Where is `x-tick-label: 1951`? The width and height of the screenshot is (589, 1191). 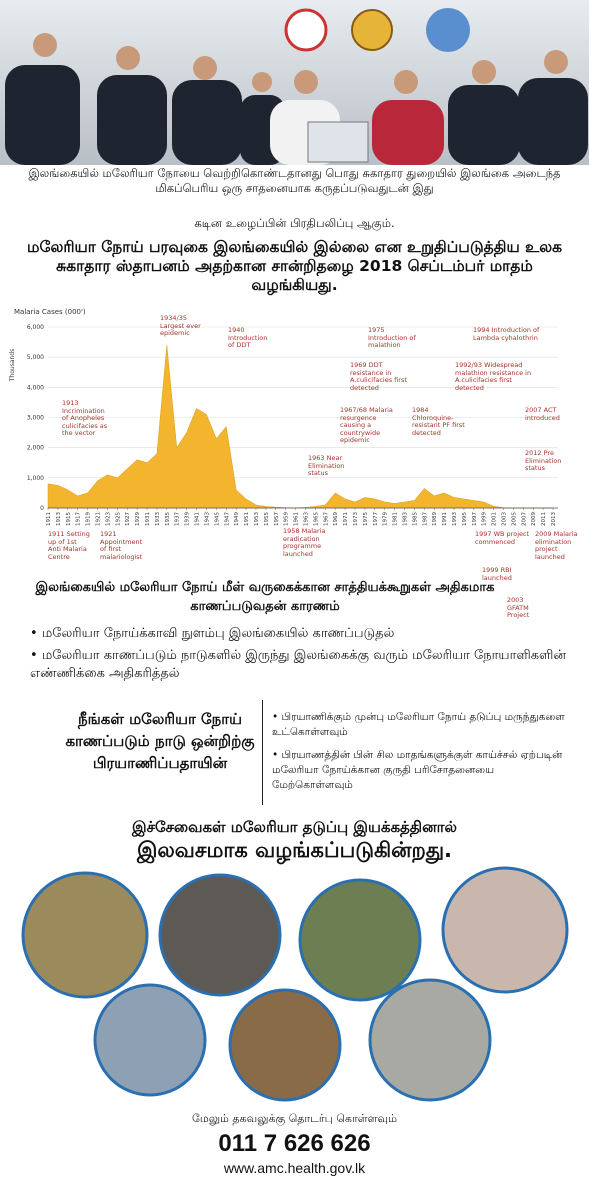 x-tick-label: 1951 is located at coordinates (247, 519).